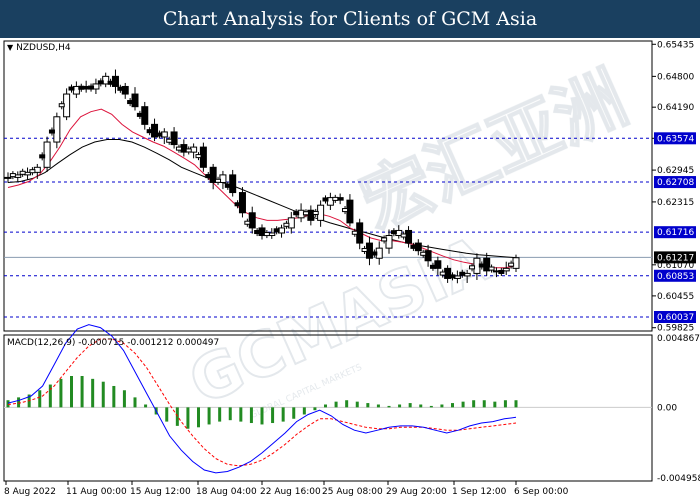 The image size is (700, 504). I want to click on time-tick-label: 25 Aug 08:00, so click(352, 492).